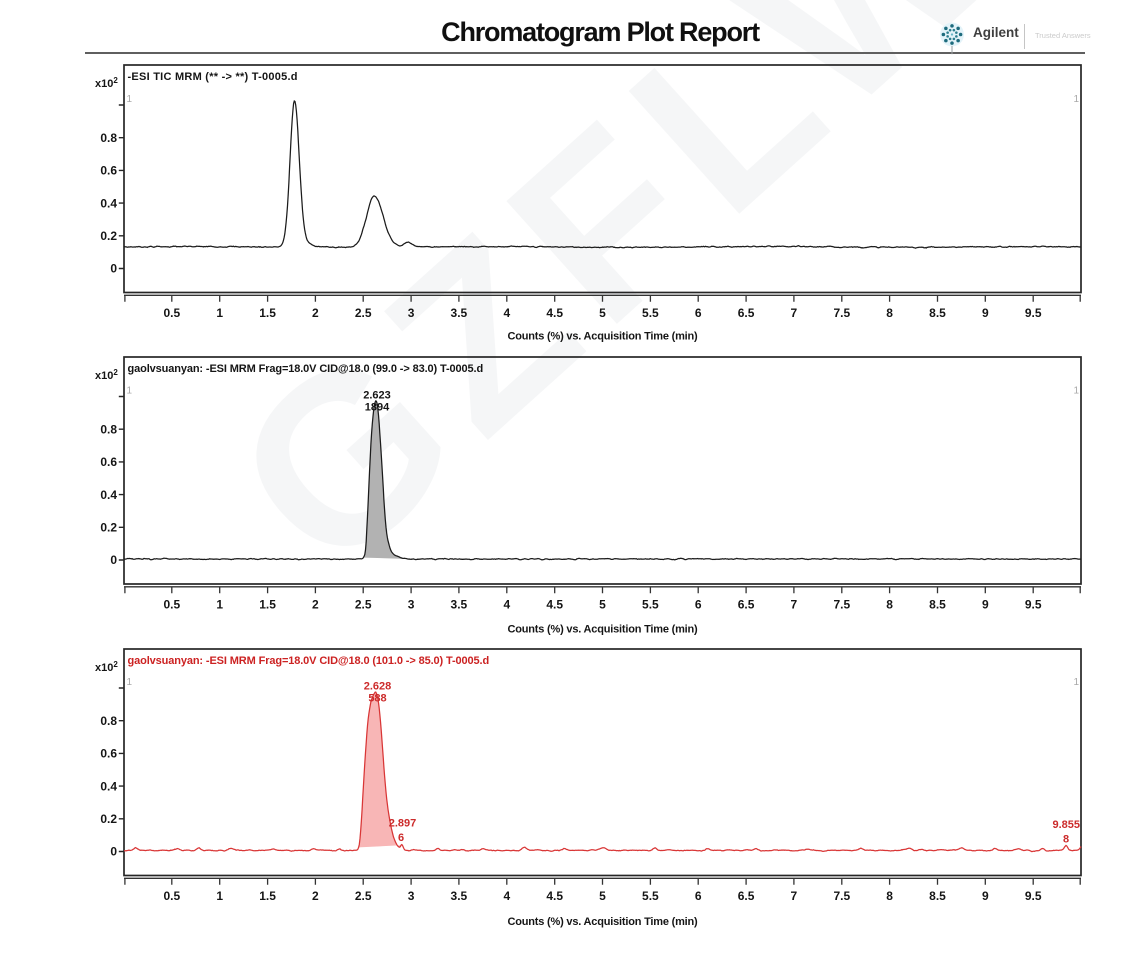  I want to click on svg-text: 2.897, so click(403, 824).